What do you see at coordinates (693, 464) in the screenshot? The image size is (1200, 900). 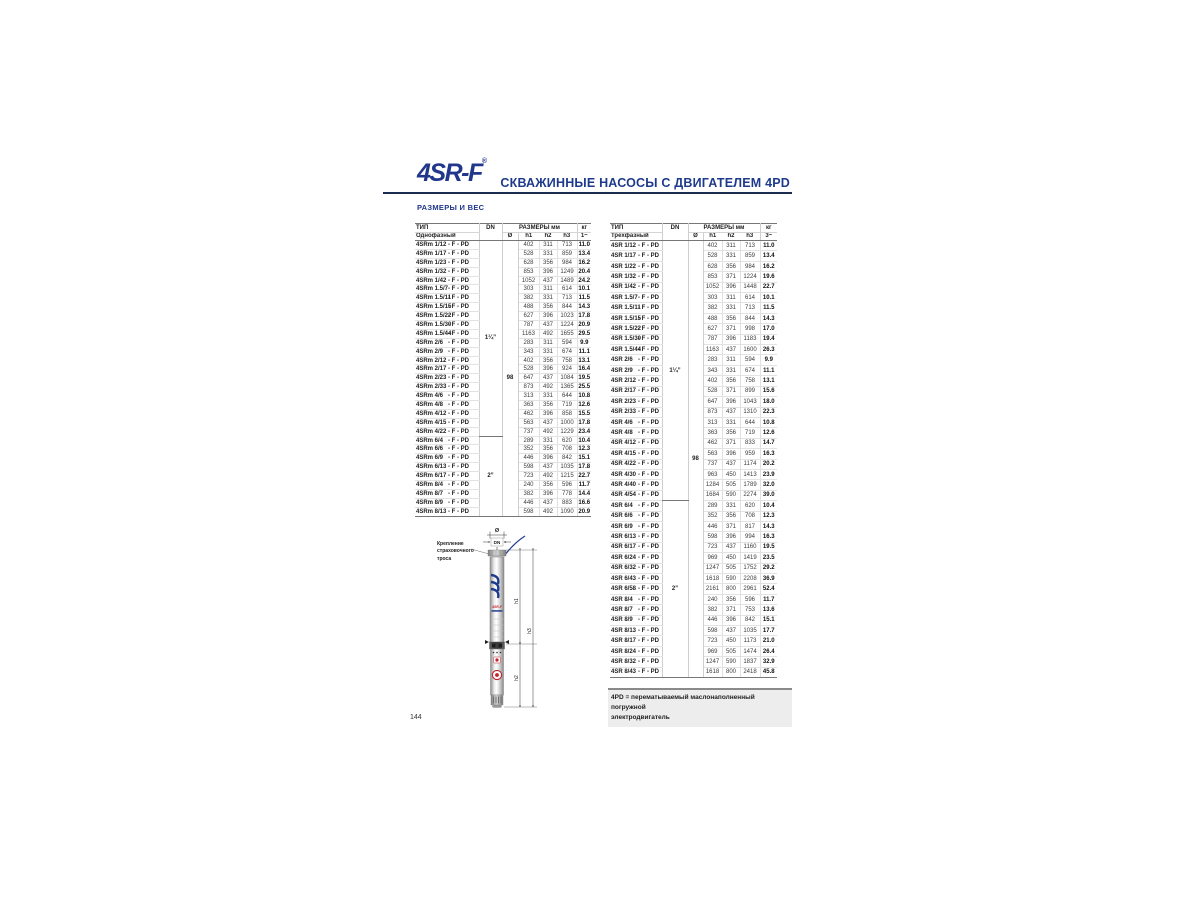 I see `table-row: 4SR 4/22- F - PD 737 437 1174 20.2` at bounding box center [693, 464].